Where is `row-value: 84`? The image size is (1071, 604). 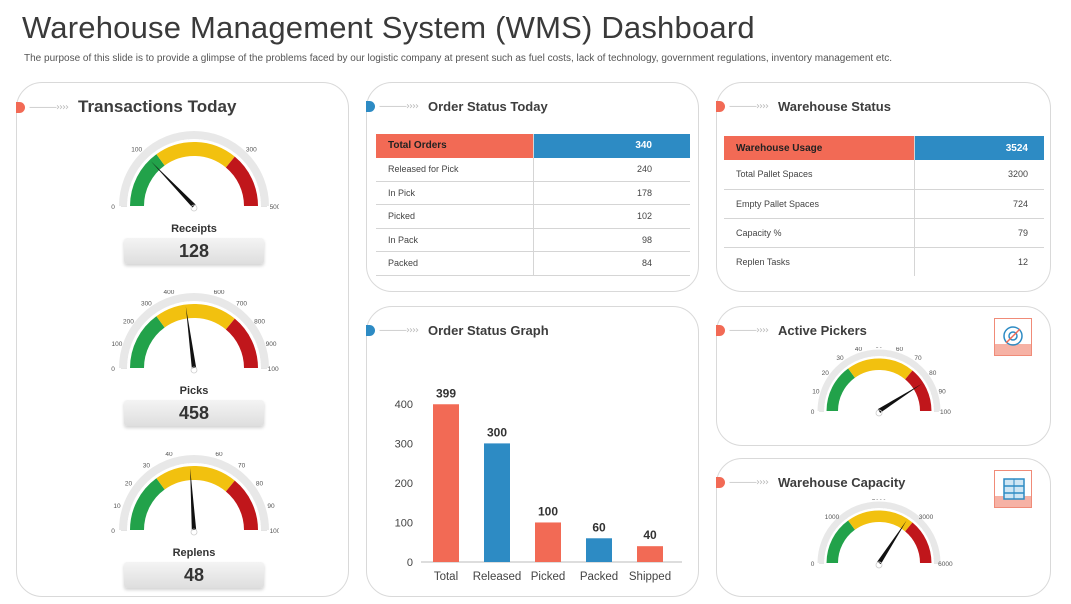
row-value: 84 is located at coordinates (611, 263).